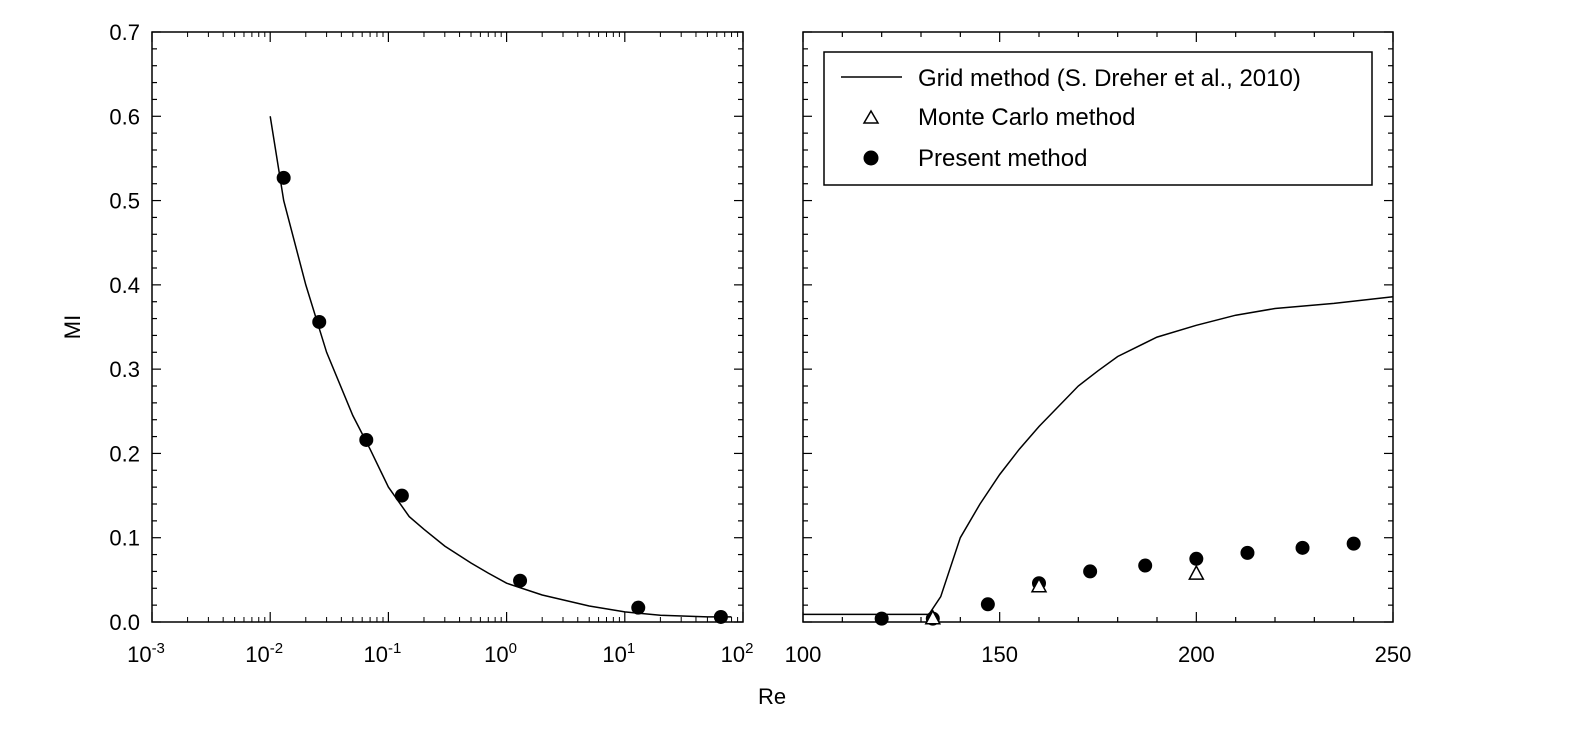 This screenshot has width=1570, height=745. I want to click on legend-circle-marker, so click(871, 158).